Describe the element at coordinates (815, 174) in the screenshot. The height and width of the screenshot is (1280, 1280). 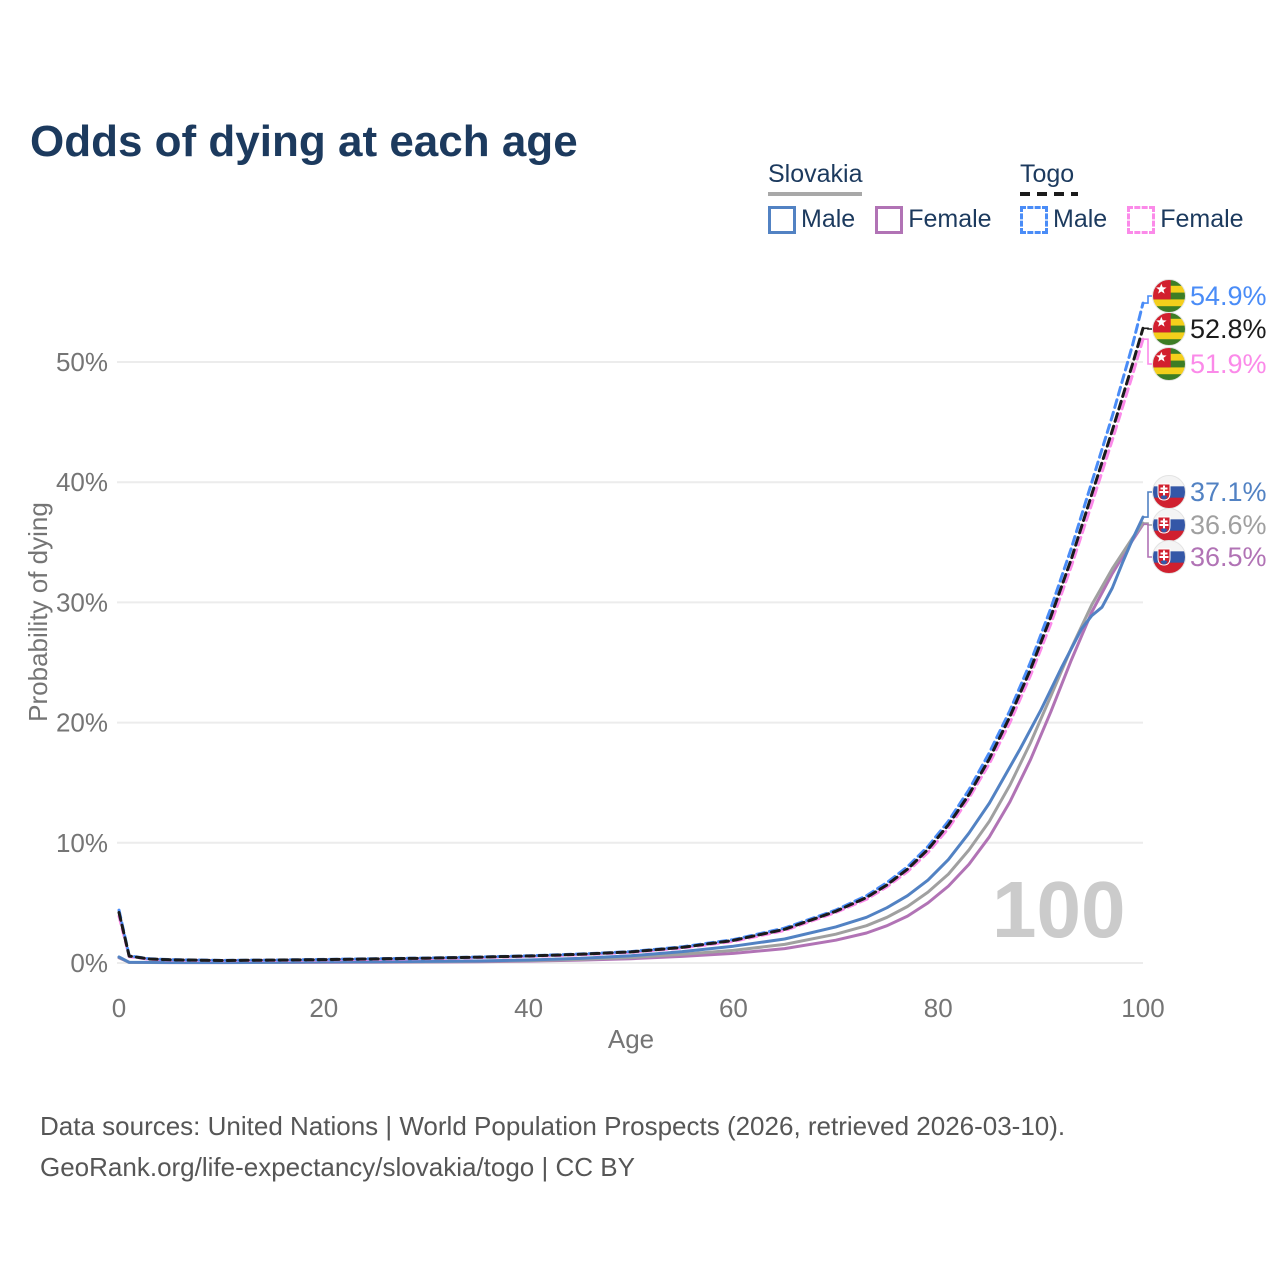
I see `legend-title-slovakia: Slovakia` at that location.